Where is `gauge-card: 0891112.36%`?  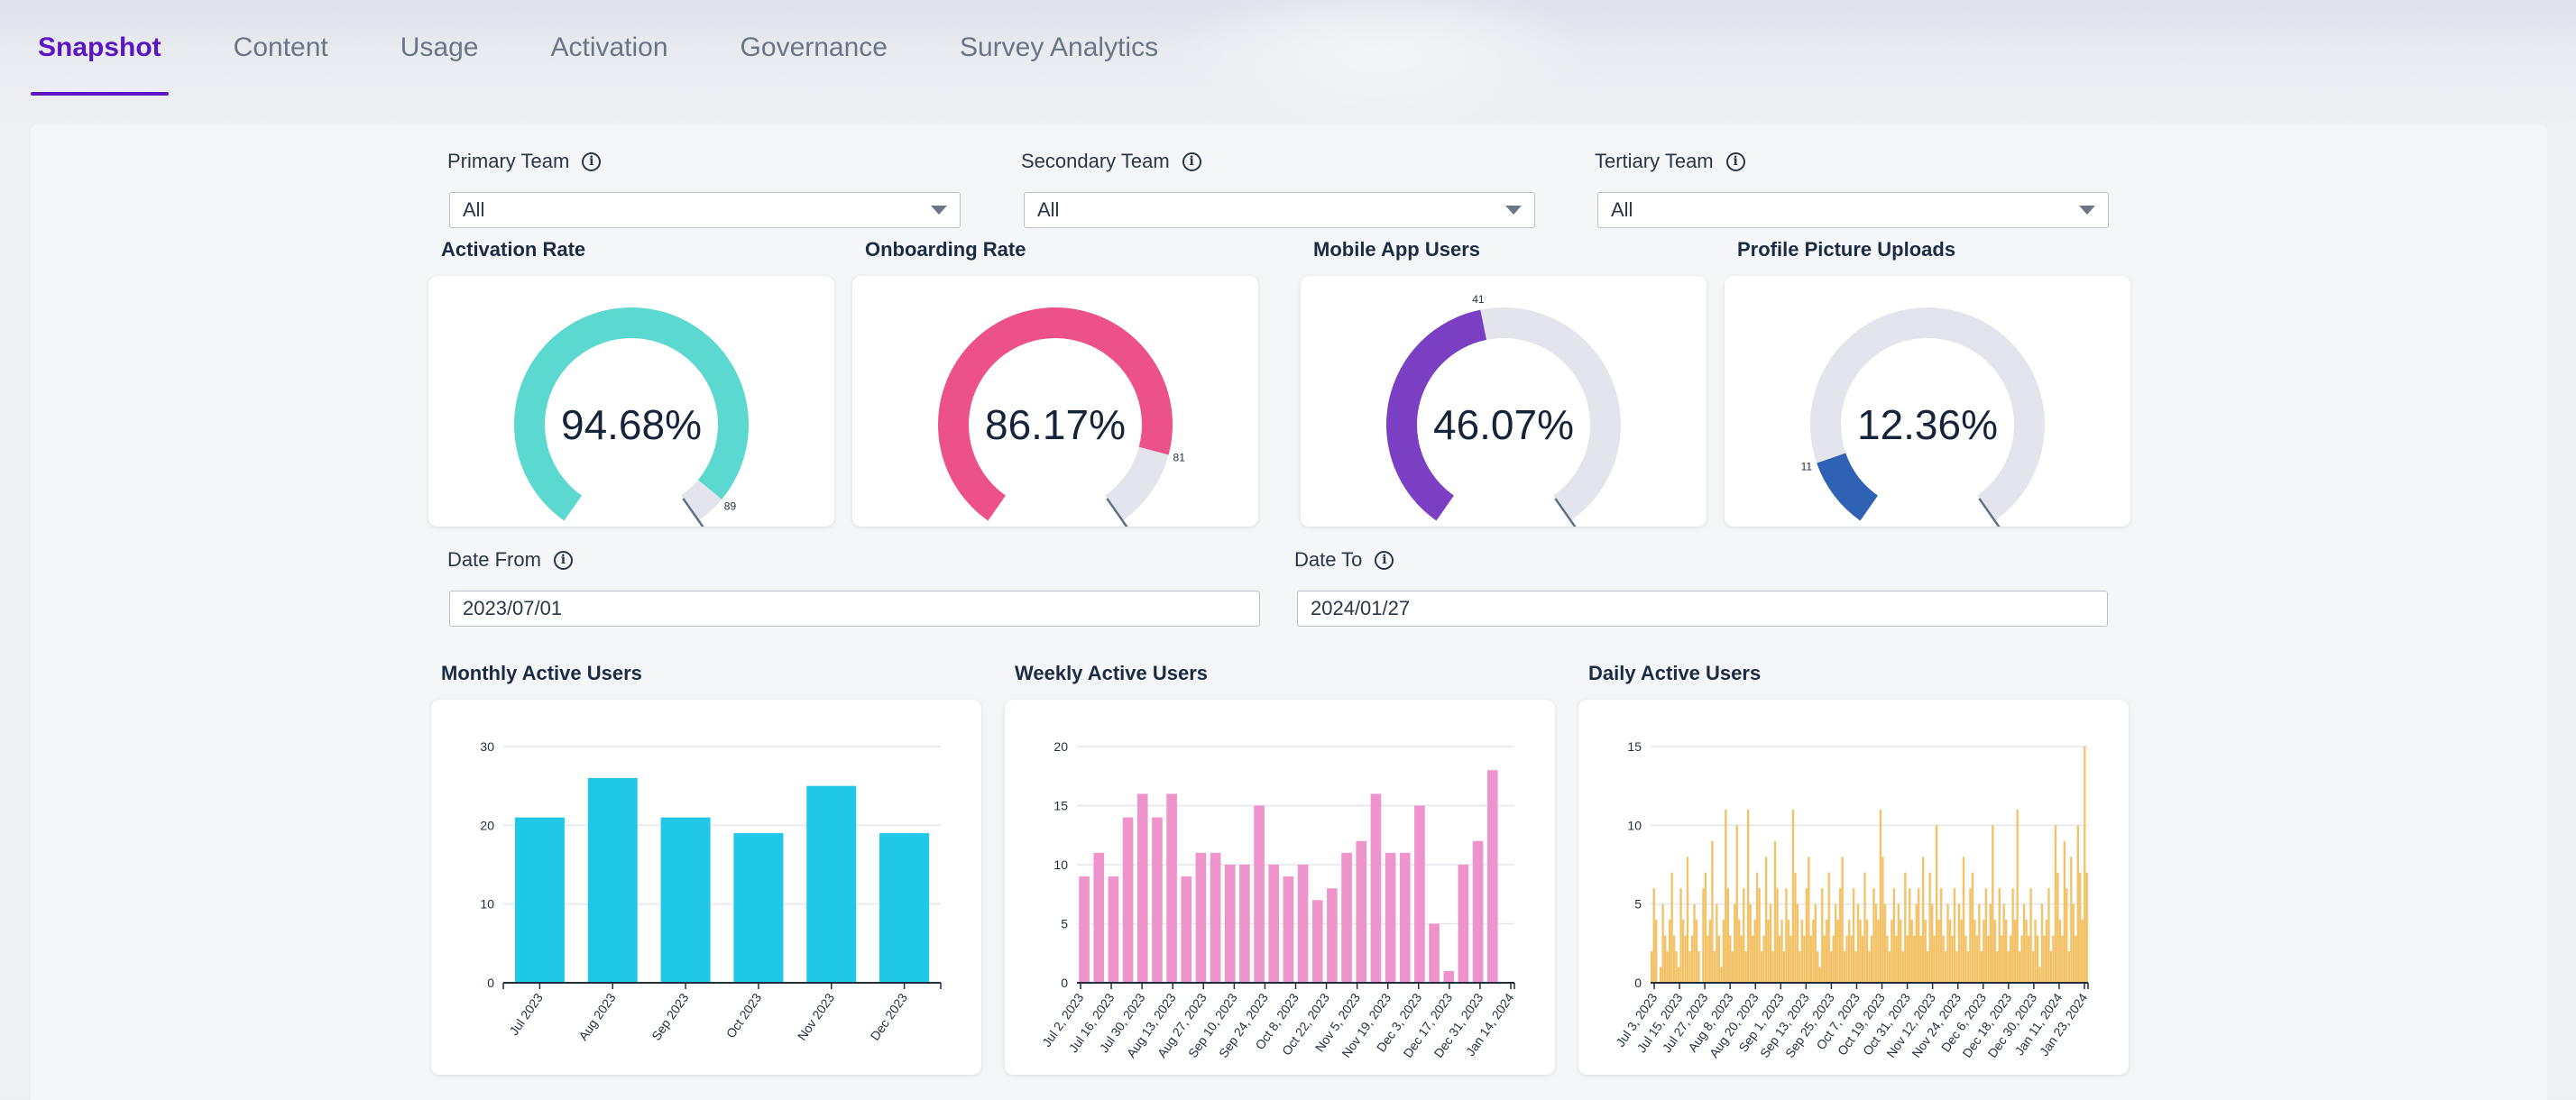 gauge-card: 0891112.36% is located at coordinates (1928, 410).